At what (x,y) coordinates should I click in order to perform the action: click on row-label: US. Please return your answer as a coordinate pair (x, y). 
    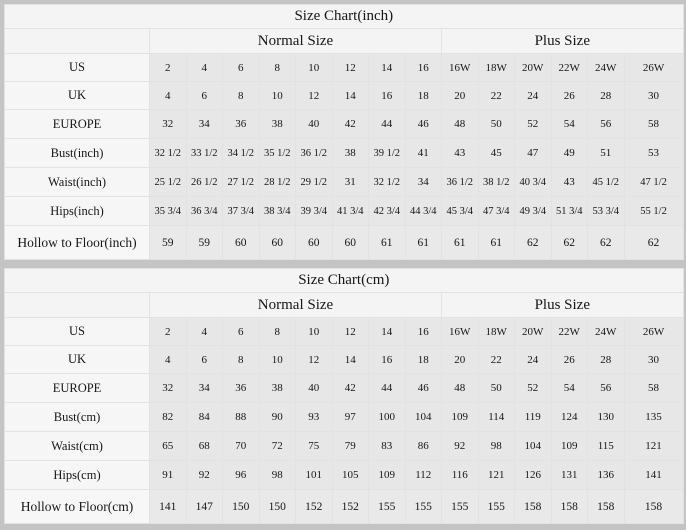
    Looking at the image, I should click on (77, 67).